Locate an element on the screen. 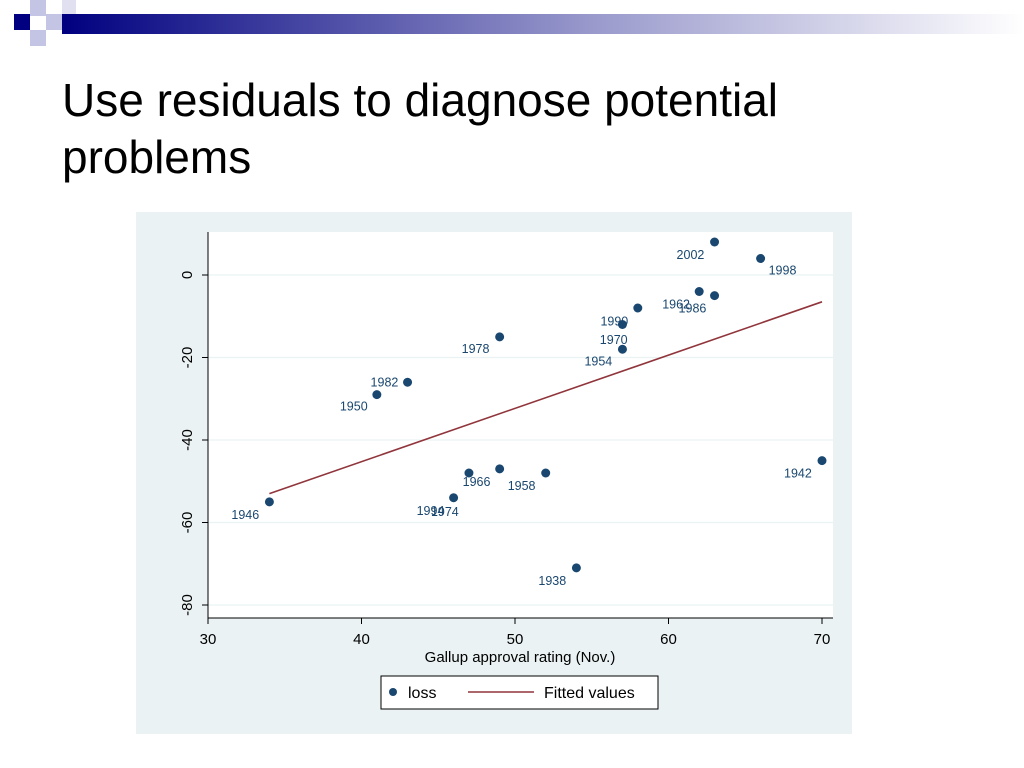 The height and width of the screenshot is (768, 1024). point-label: 1998 is located at coordinates (783, 271).